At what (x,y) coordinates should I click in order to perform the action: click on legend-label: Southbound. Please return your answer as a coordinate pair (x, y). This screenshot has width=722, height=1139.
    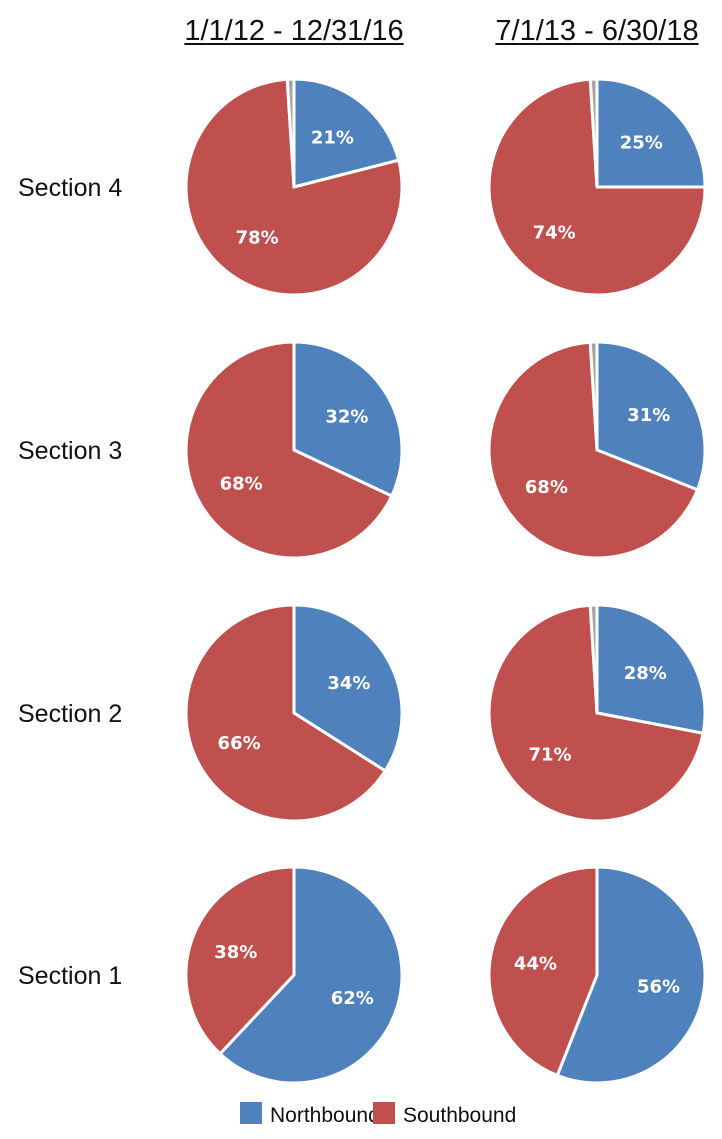
    Looking at the image, I should click on (459, 1115).